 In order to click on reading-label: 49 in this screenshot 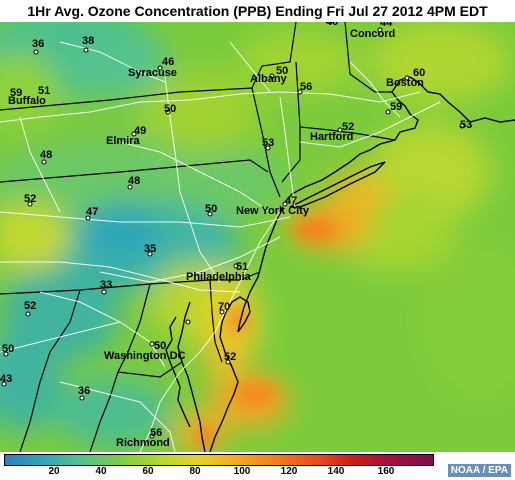, I will do `click(140, 131)`.